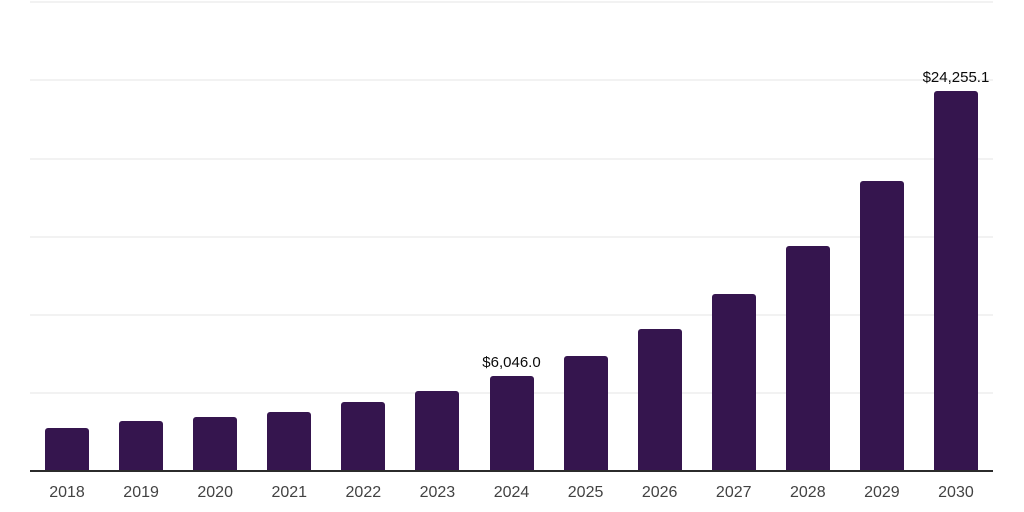  I want to click on x-tick-2020: 2020, so click(215, 492).